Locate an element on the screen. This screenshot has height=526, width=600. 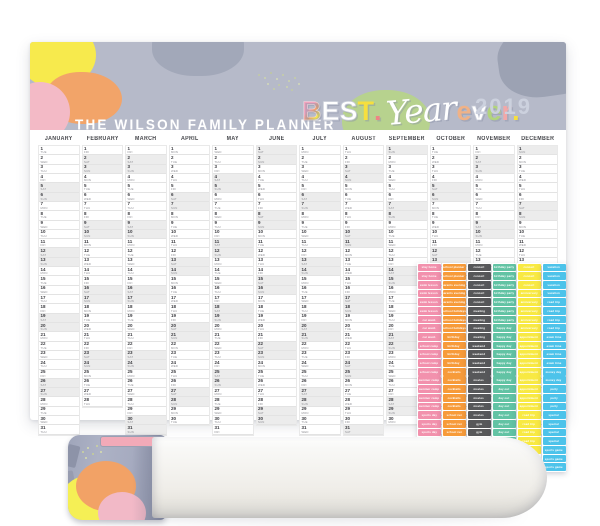
sticker-label: road trip is located at coordinates (554, 302).